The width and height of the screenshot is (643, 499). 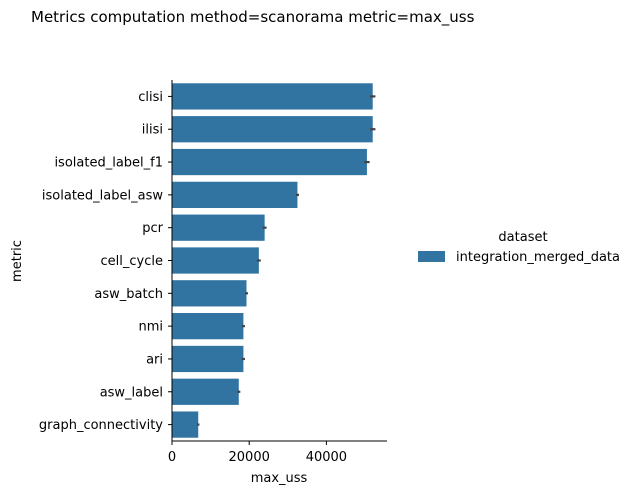 I want to click on x-ticks: 0 20000 40000, so click(x=257, y=453).